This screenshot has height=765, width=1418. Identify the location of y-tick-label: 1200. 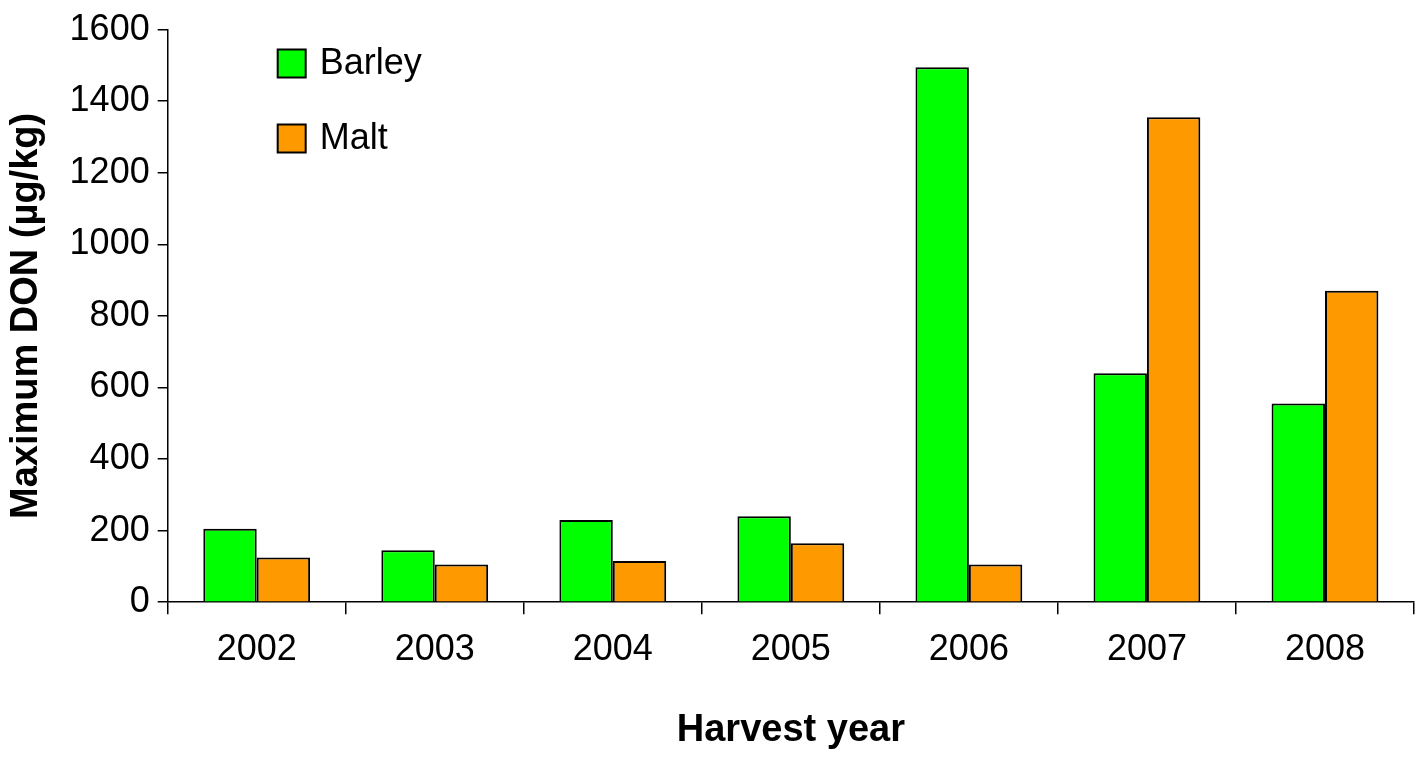
(109, 170).